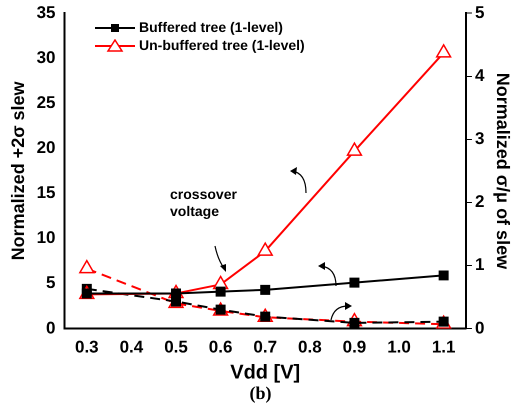  What do you see at coordinates (503, 171) in the screenshot?
I see `y2-axis-title: Normalized σ/μ of slew` at bounding box center [503, 171].